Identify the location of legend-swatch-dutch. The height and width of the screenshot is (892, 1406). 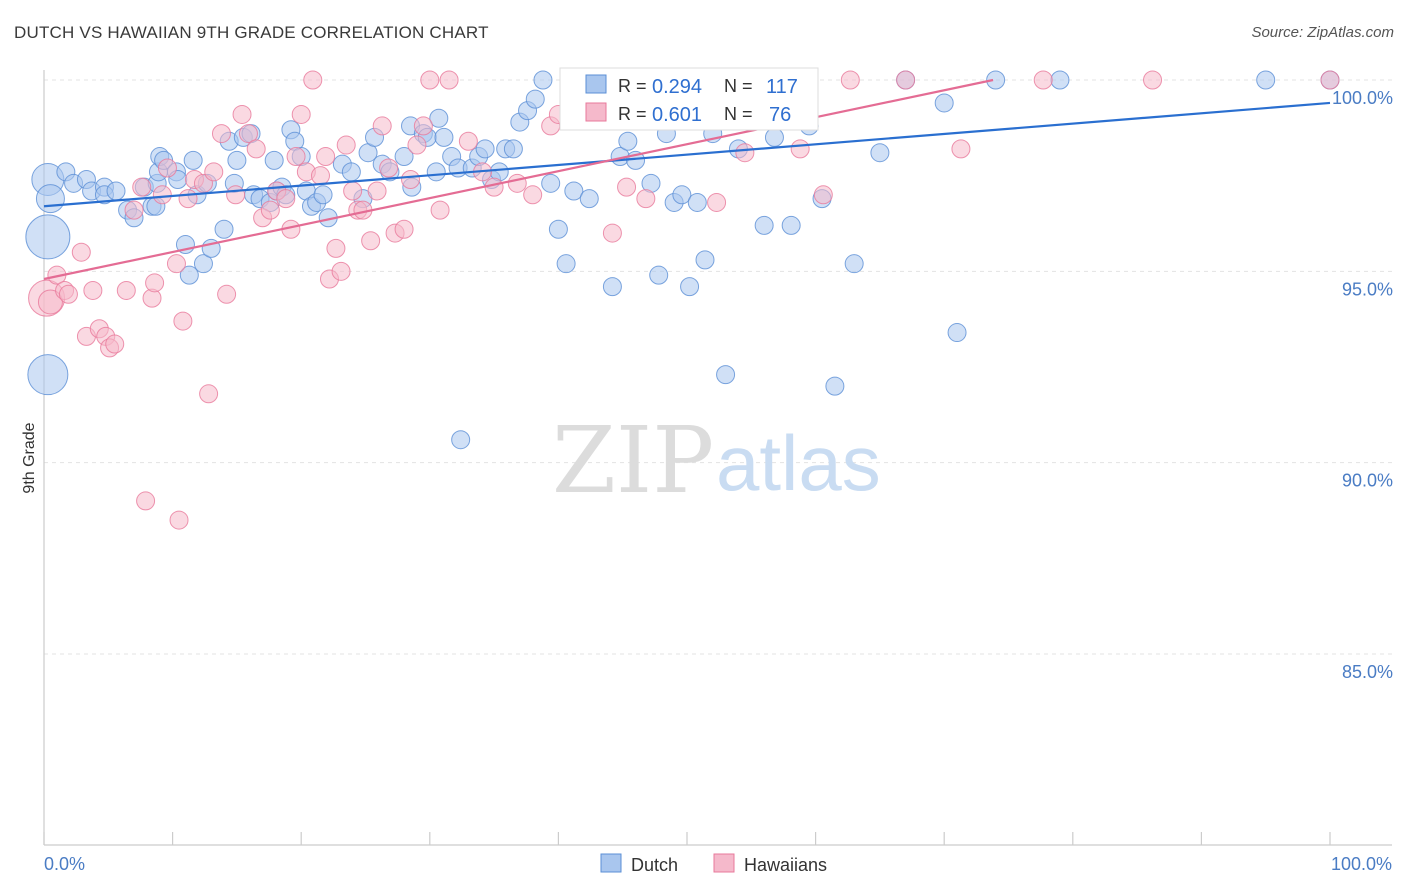
(611, 863).